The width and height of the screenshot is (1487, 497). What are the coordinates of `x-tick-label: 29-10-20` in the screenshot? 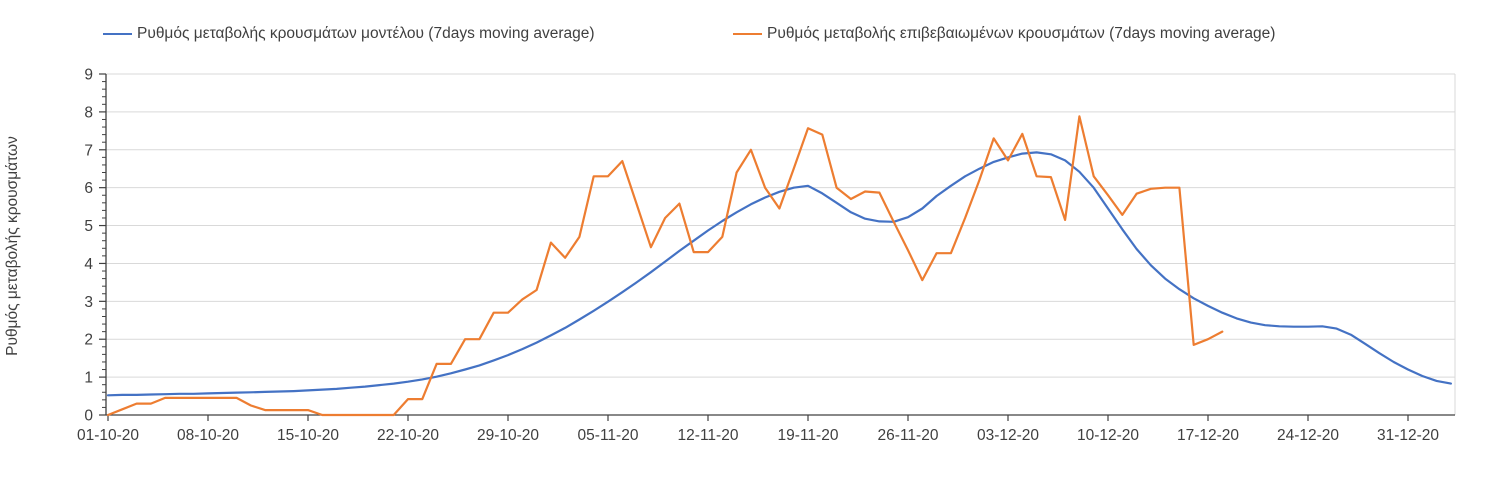 It's located at (508, 435).